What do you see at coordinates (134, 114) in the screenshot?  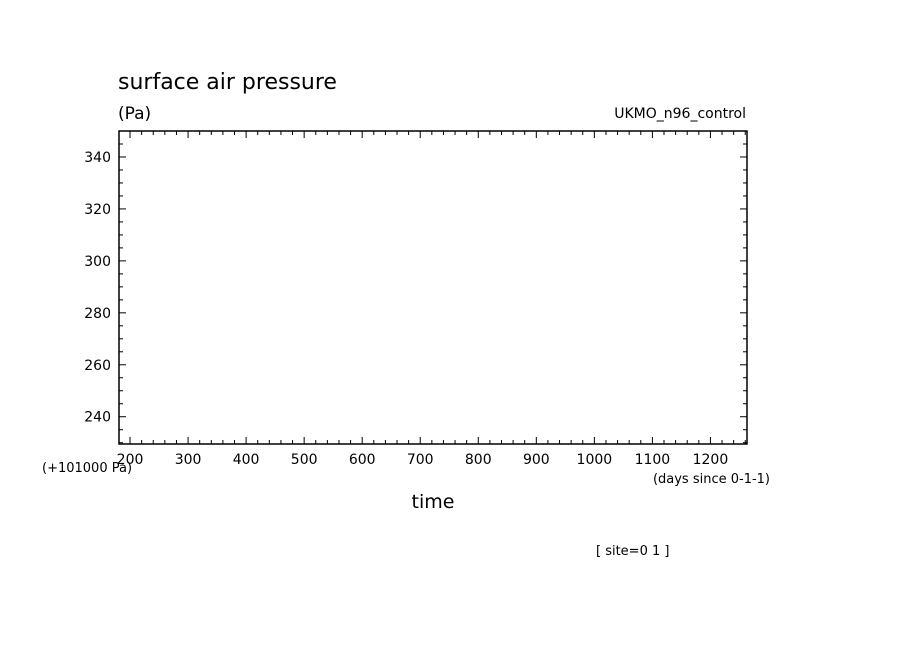 I see `y-axis-unit: (Pa)` at bounding box center [134, 114].